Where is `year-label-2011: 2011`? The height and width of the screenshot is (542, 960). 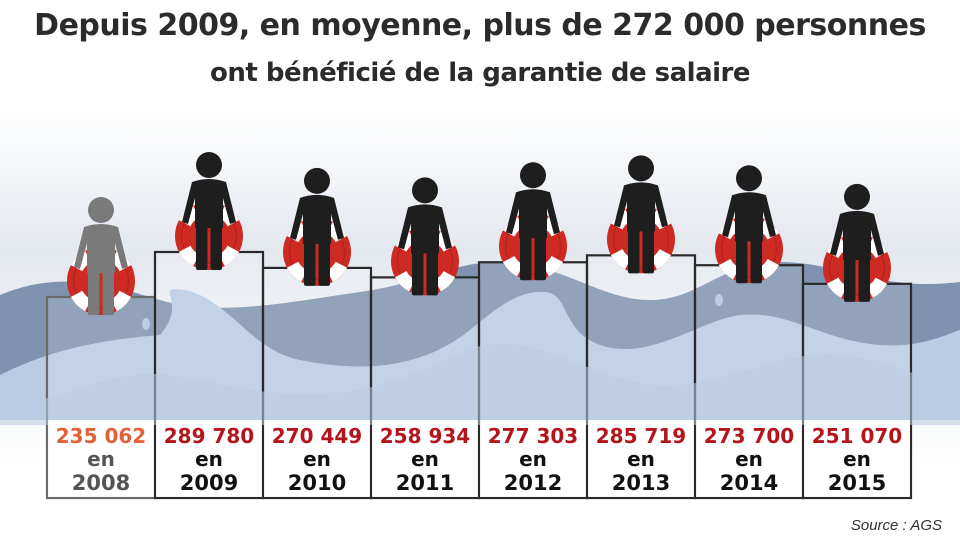 year-label-2011: 2011 is located at coordinates (425, 483).